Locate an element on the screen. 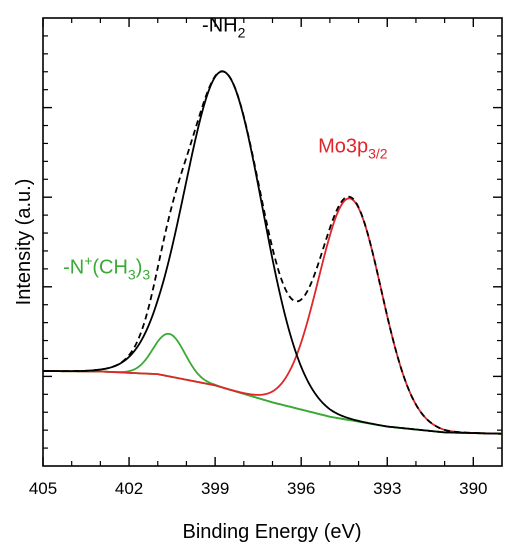  nh2-annotation: -NH2 is located at coordinates (224, 27).